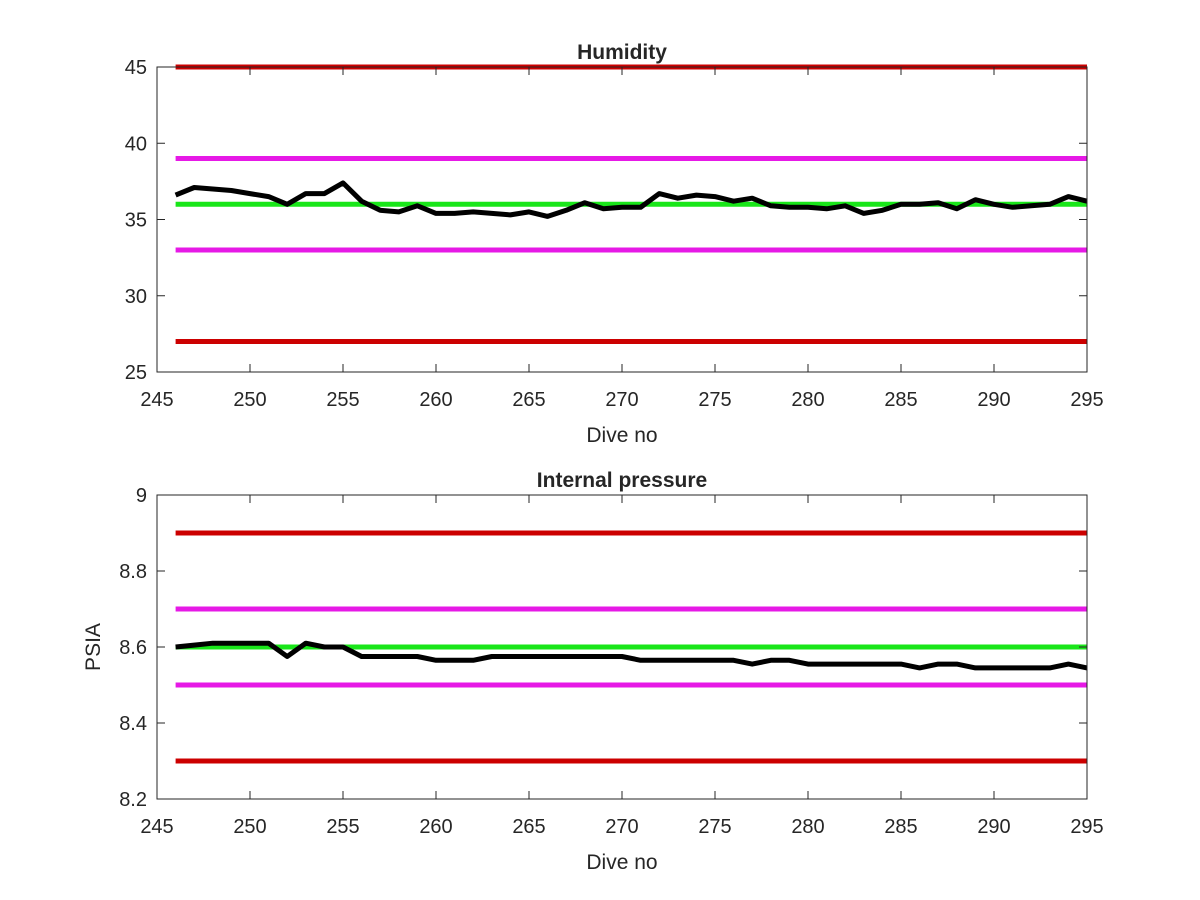  What do you see at coordinates (141, 496) in the screenshot?
I see `y-tick-label: 9` at bounding box center [141, 496].